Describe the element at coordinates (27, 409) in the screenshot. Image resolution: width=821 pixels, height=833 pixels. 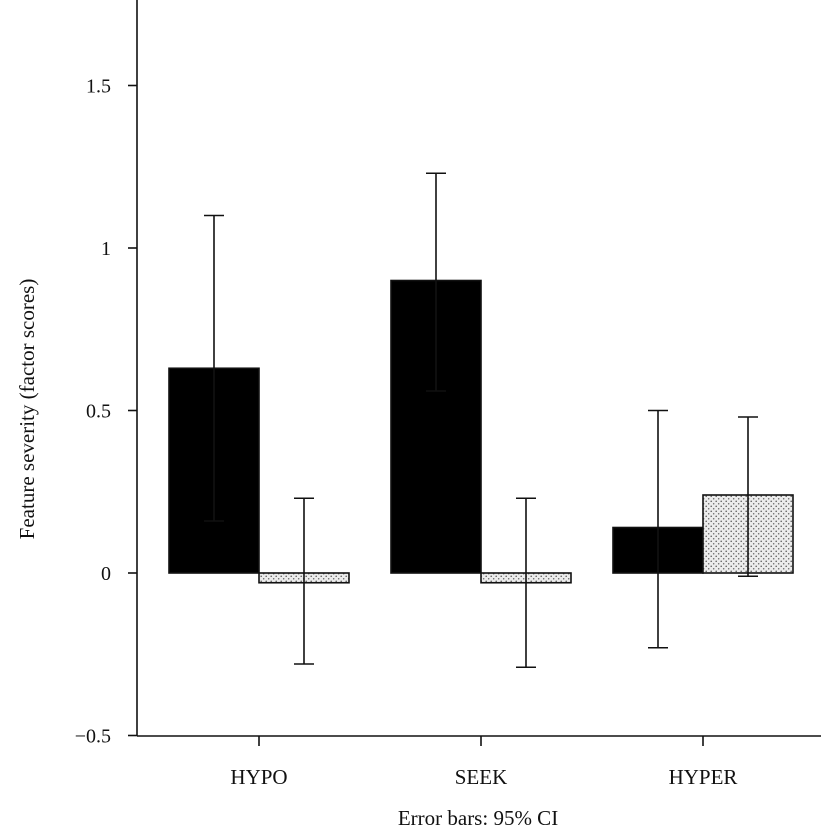
I see `y-axis-label: Feature severity (factor scores)` at that location.